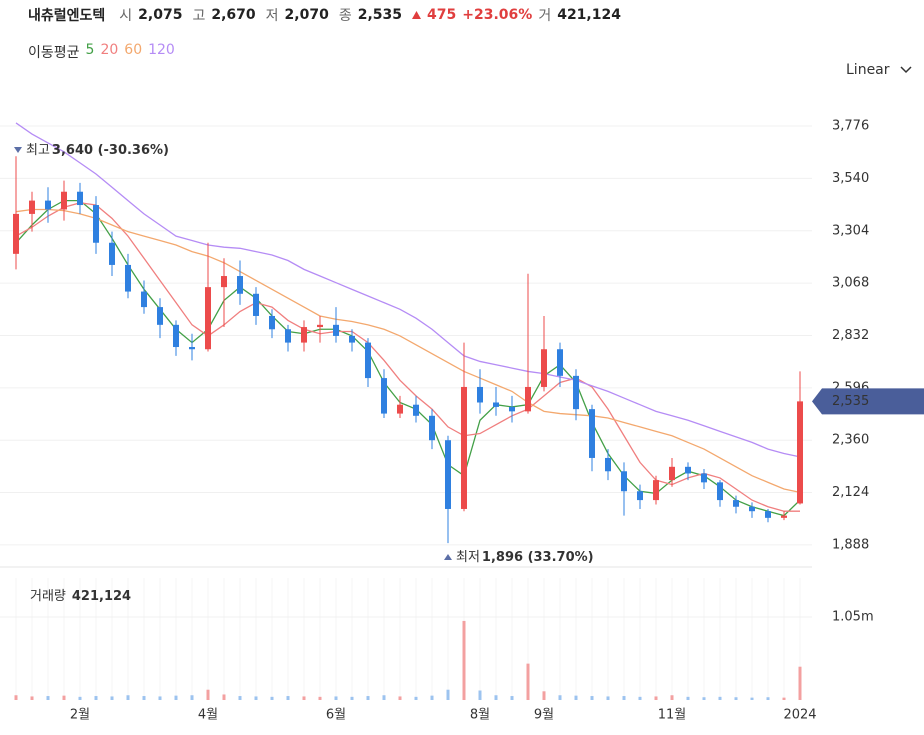 Image resolution: width=924 pixels, height=735 pixels. I want to click on x-tick-label: 4월, so click(208, 715).